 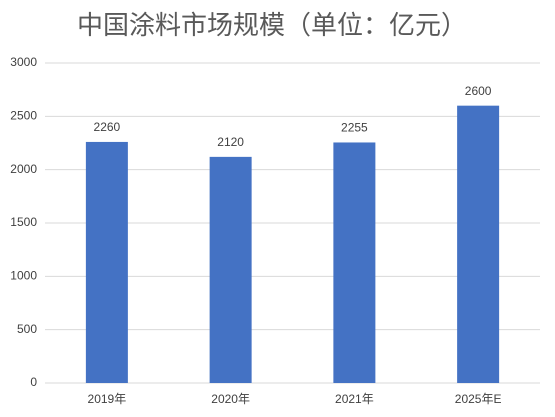 What do you see at coordinates (23, 169) in the screenshot?
I see `y-tick-label: 2000` at bounding box center [23, 169].